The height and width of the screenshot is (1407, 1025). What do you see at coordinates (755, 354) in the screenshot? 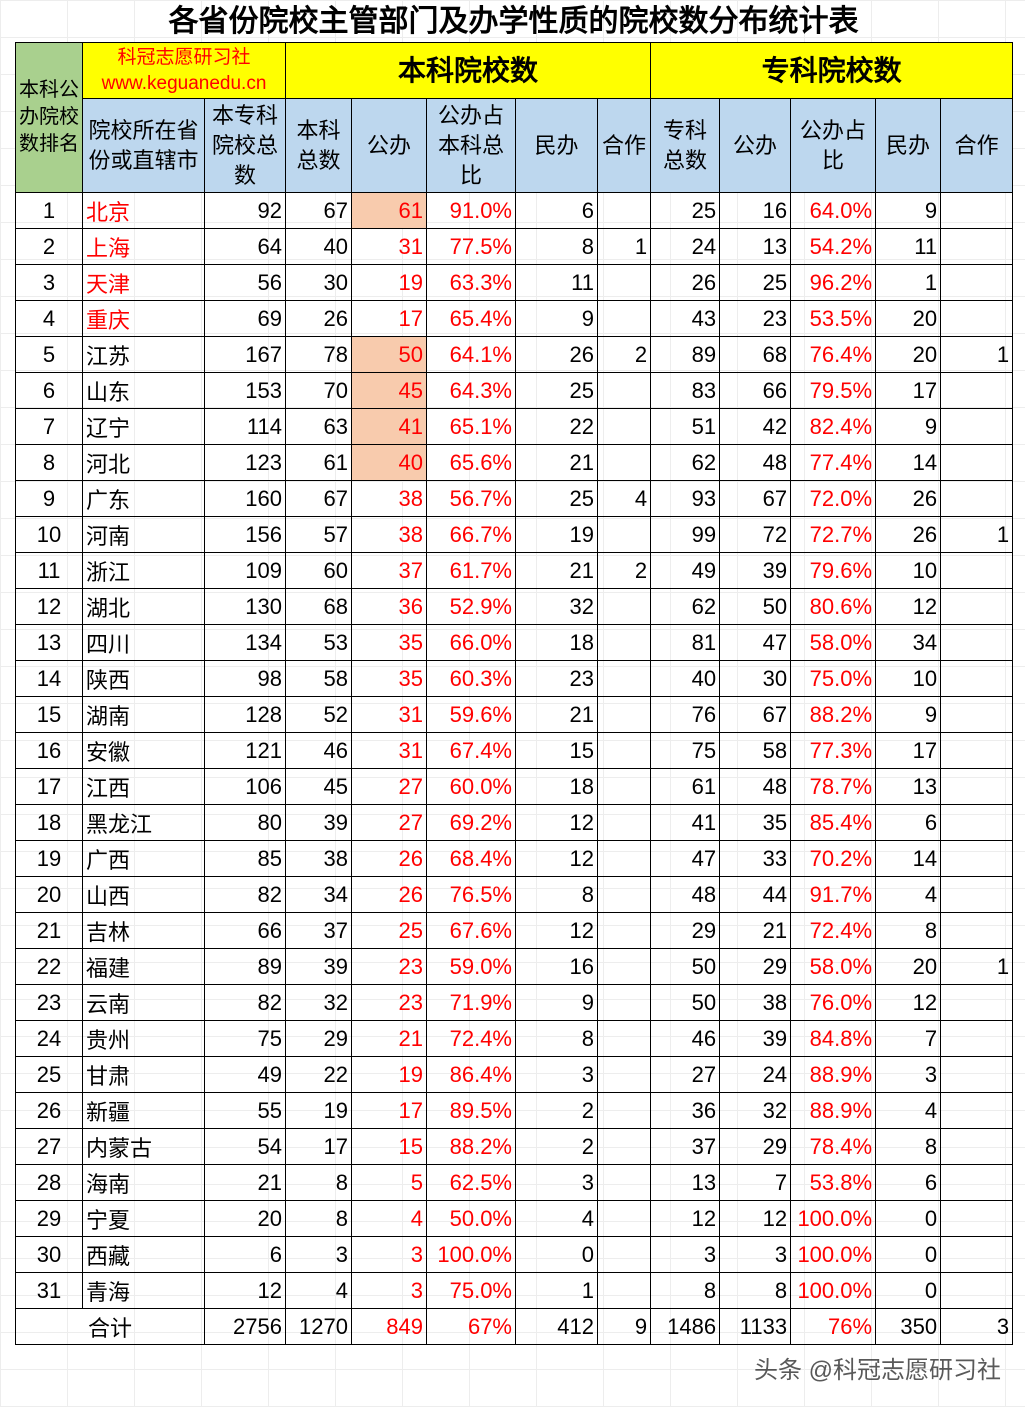
I see `col-public-cell: 68` at bounding box center [755, 354].